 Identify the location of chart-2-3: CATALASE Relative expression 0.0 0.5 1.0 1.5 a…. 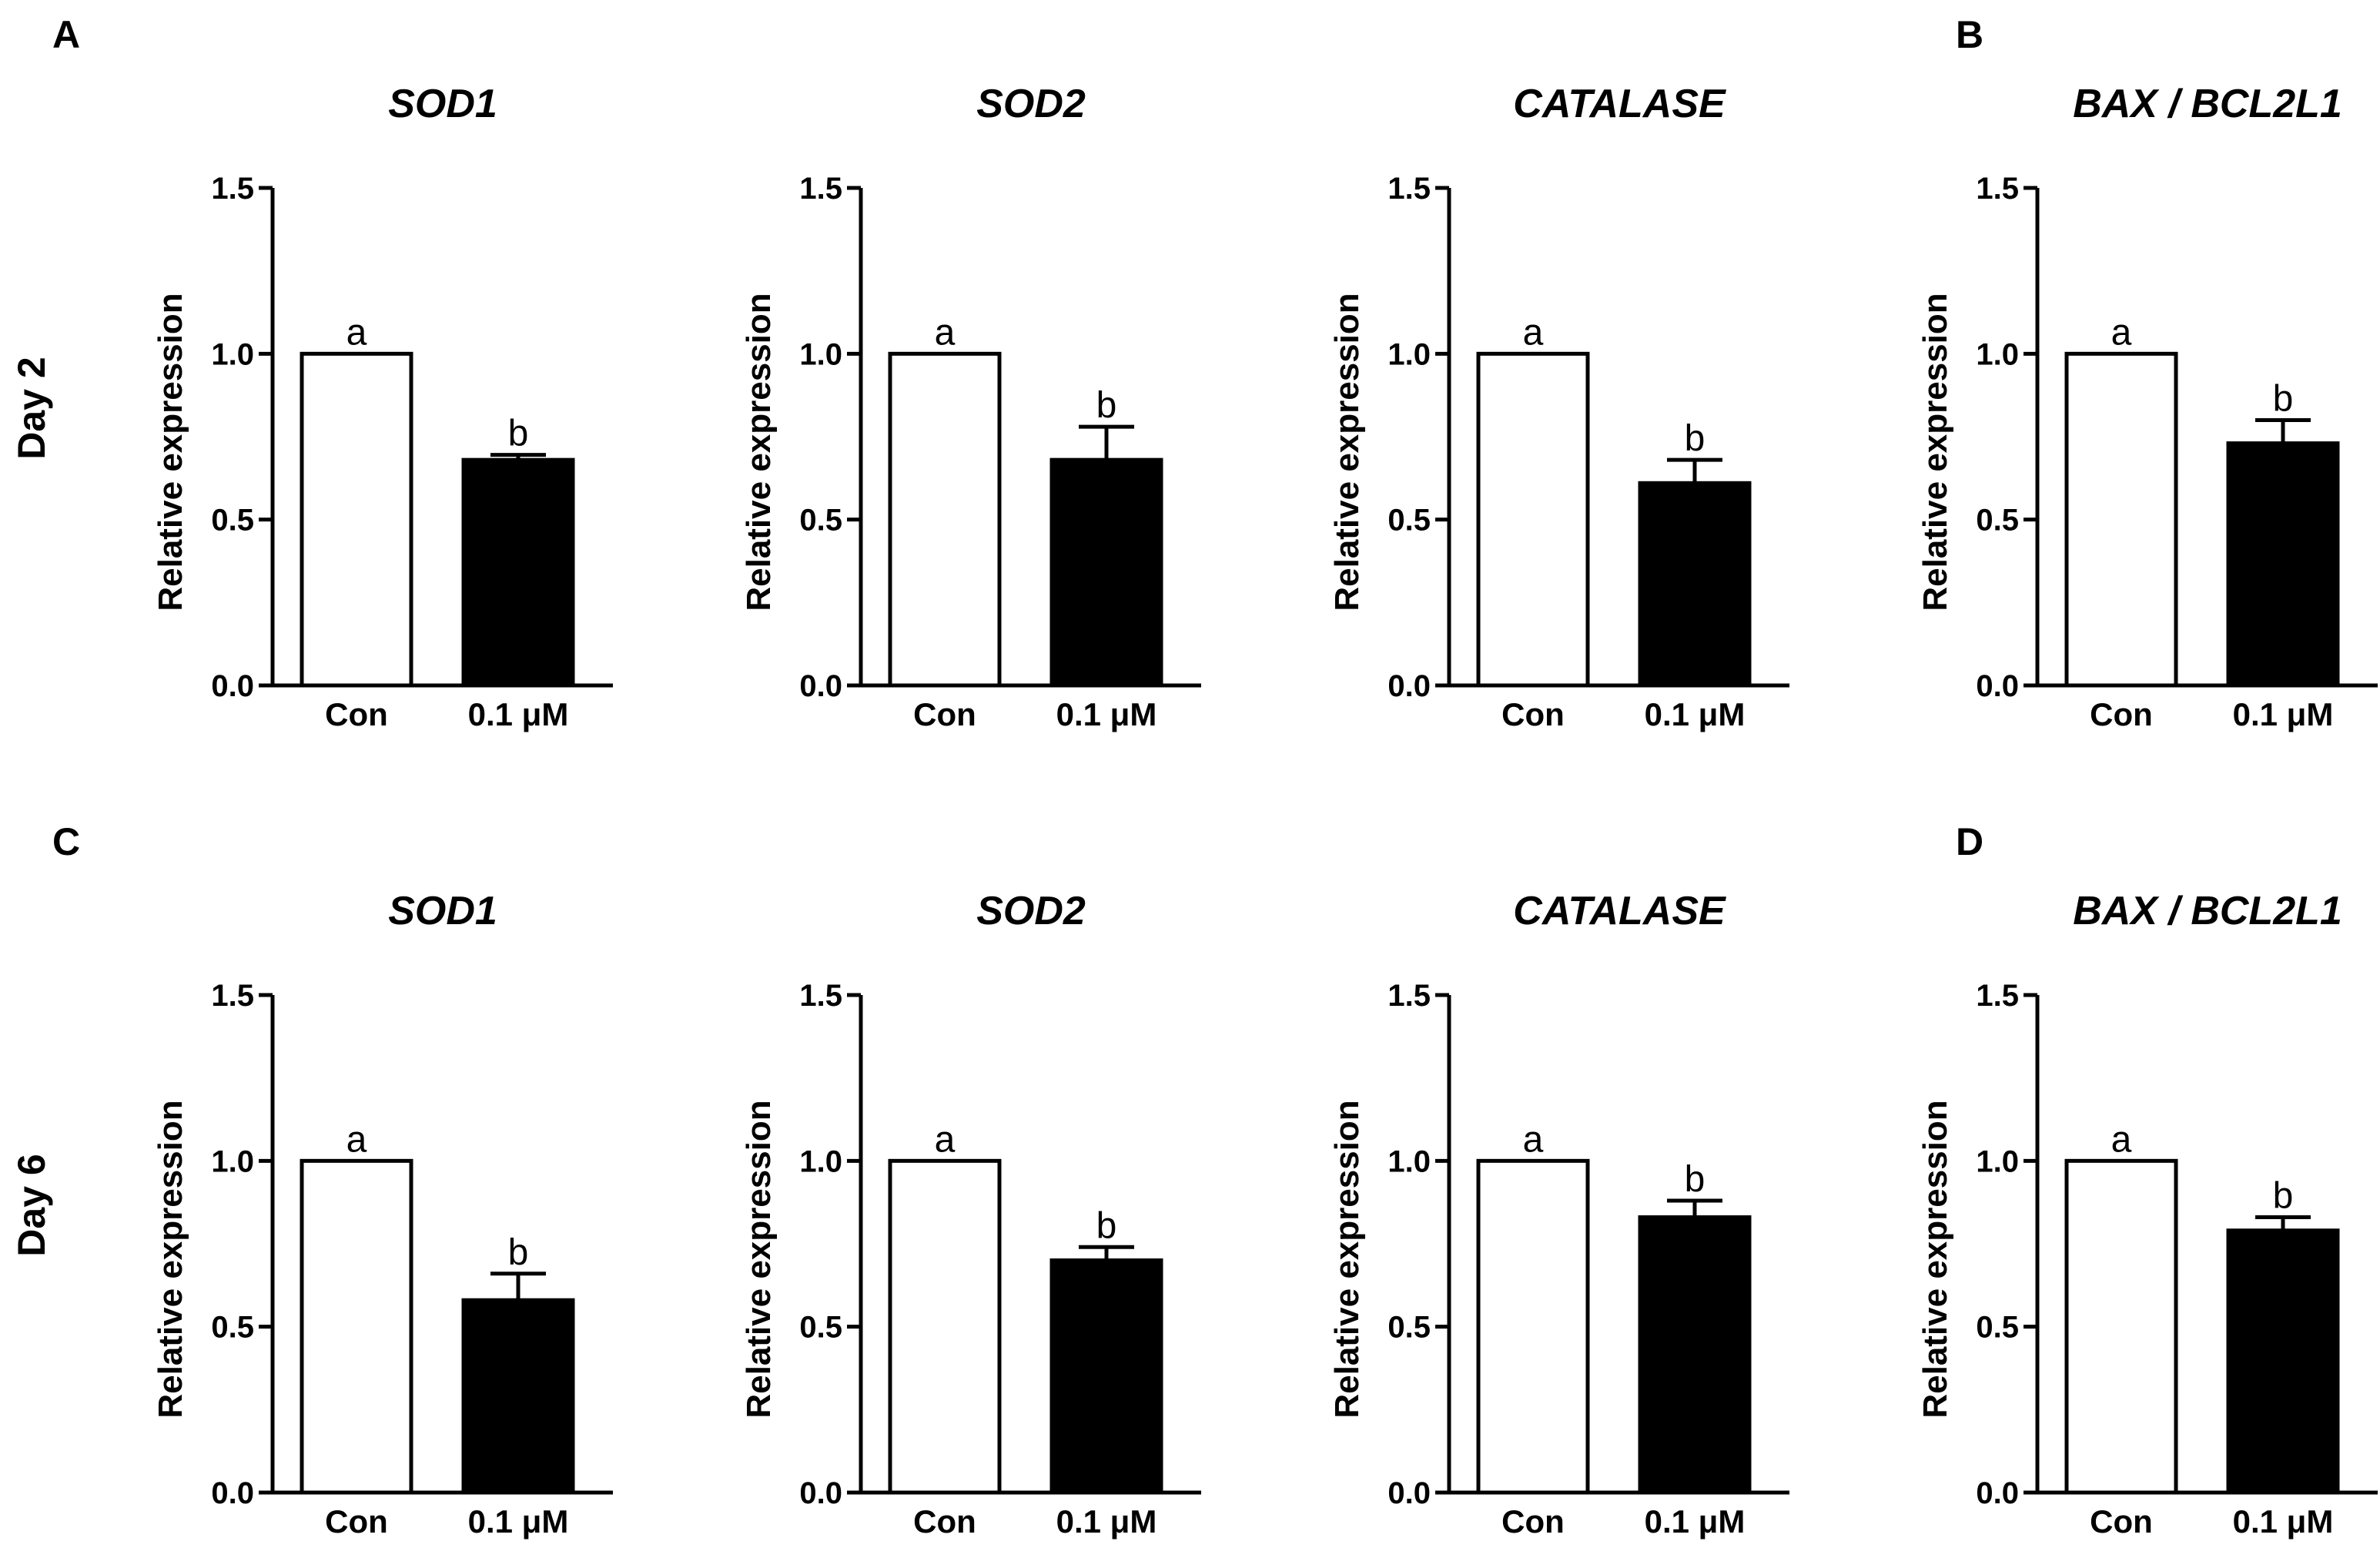
(1558, 1214).